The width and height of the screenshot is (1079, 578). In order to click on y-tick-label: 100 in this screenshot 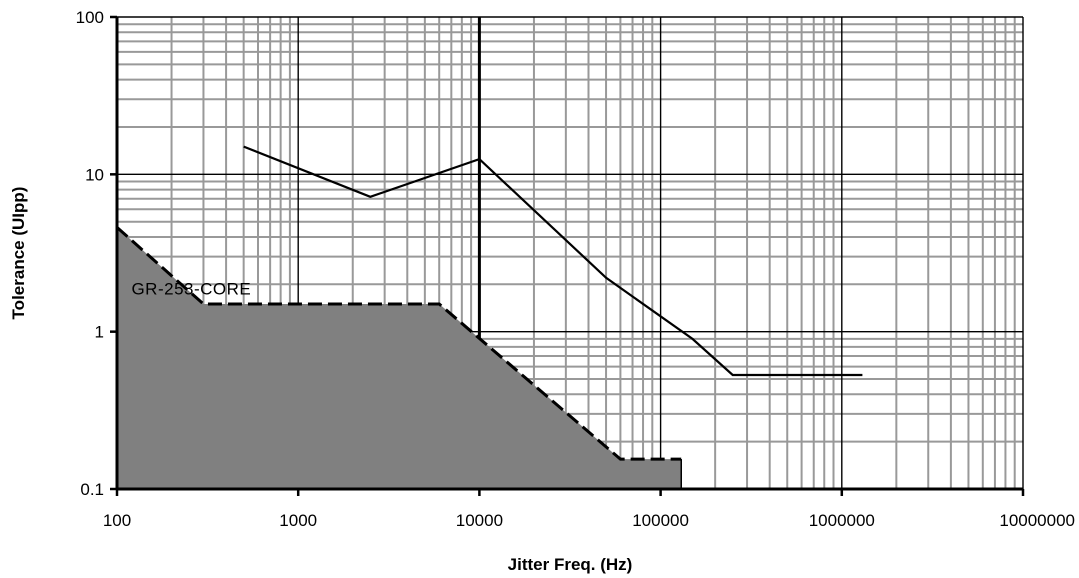, I will do `click(90, 17)`.